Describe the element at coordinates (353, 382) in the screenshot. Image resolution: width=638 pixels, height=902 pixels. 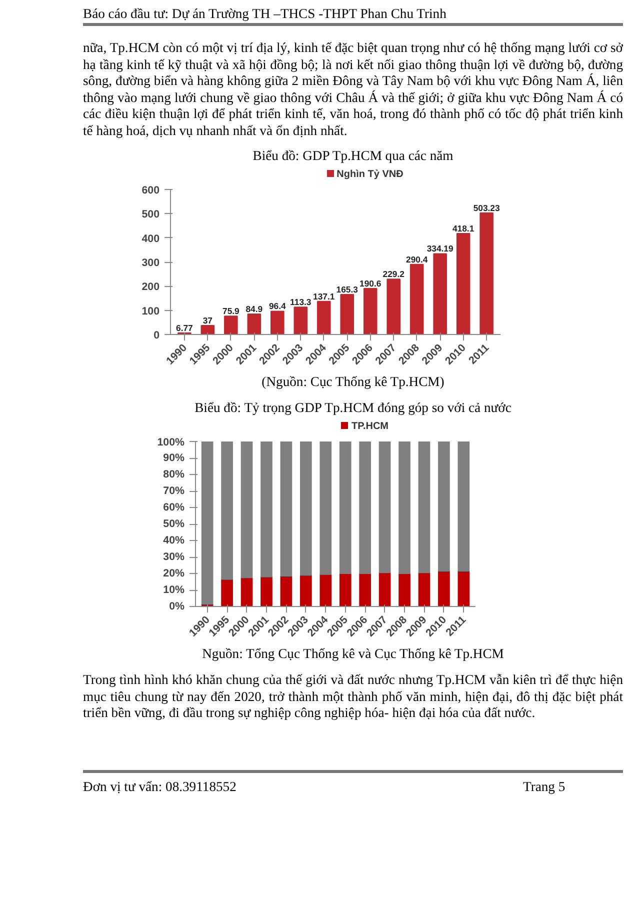
I see `text: (Nguồn: Cục Thống kê Tp.HCM)` at that location.